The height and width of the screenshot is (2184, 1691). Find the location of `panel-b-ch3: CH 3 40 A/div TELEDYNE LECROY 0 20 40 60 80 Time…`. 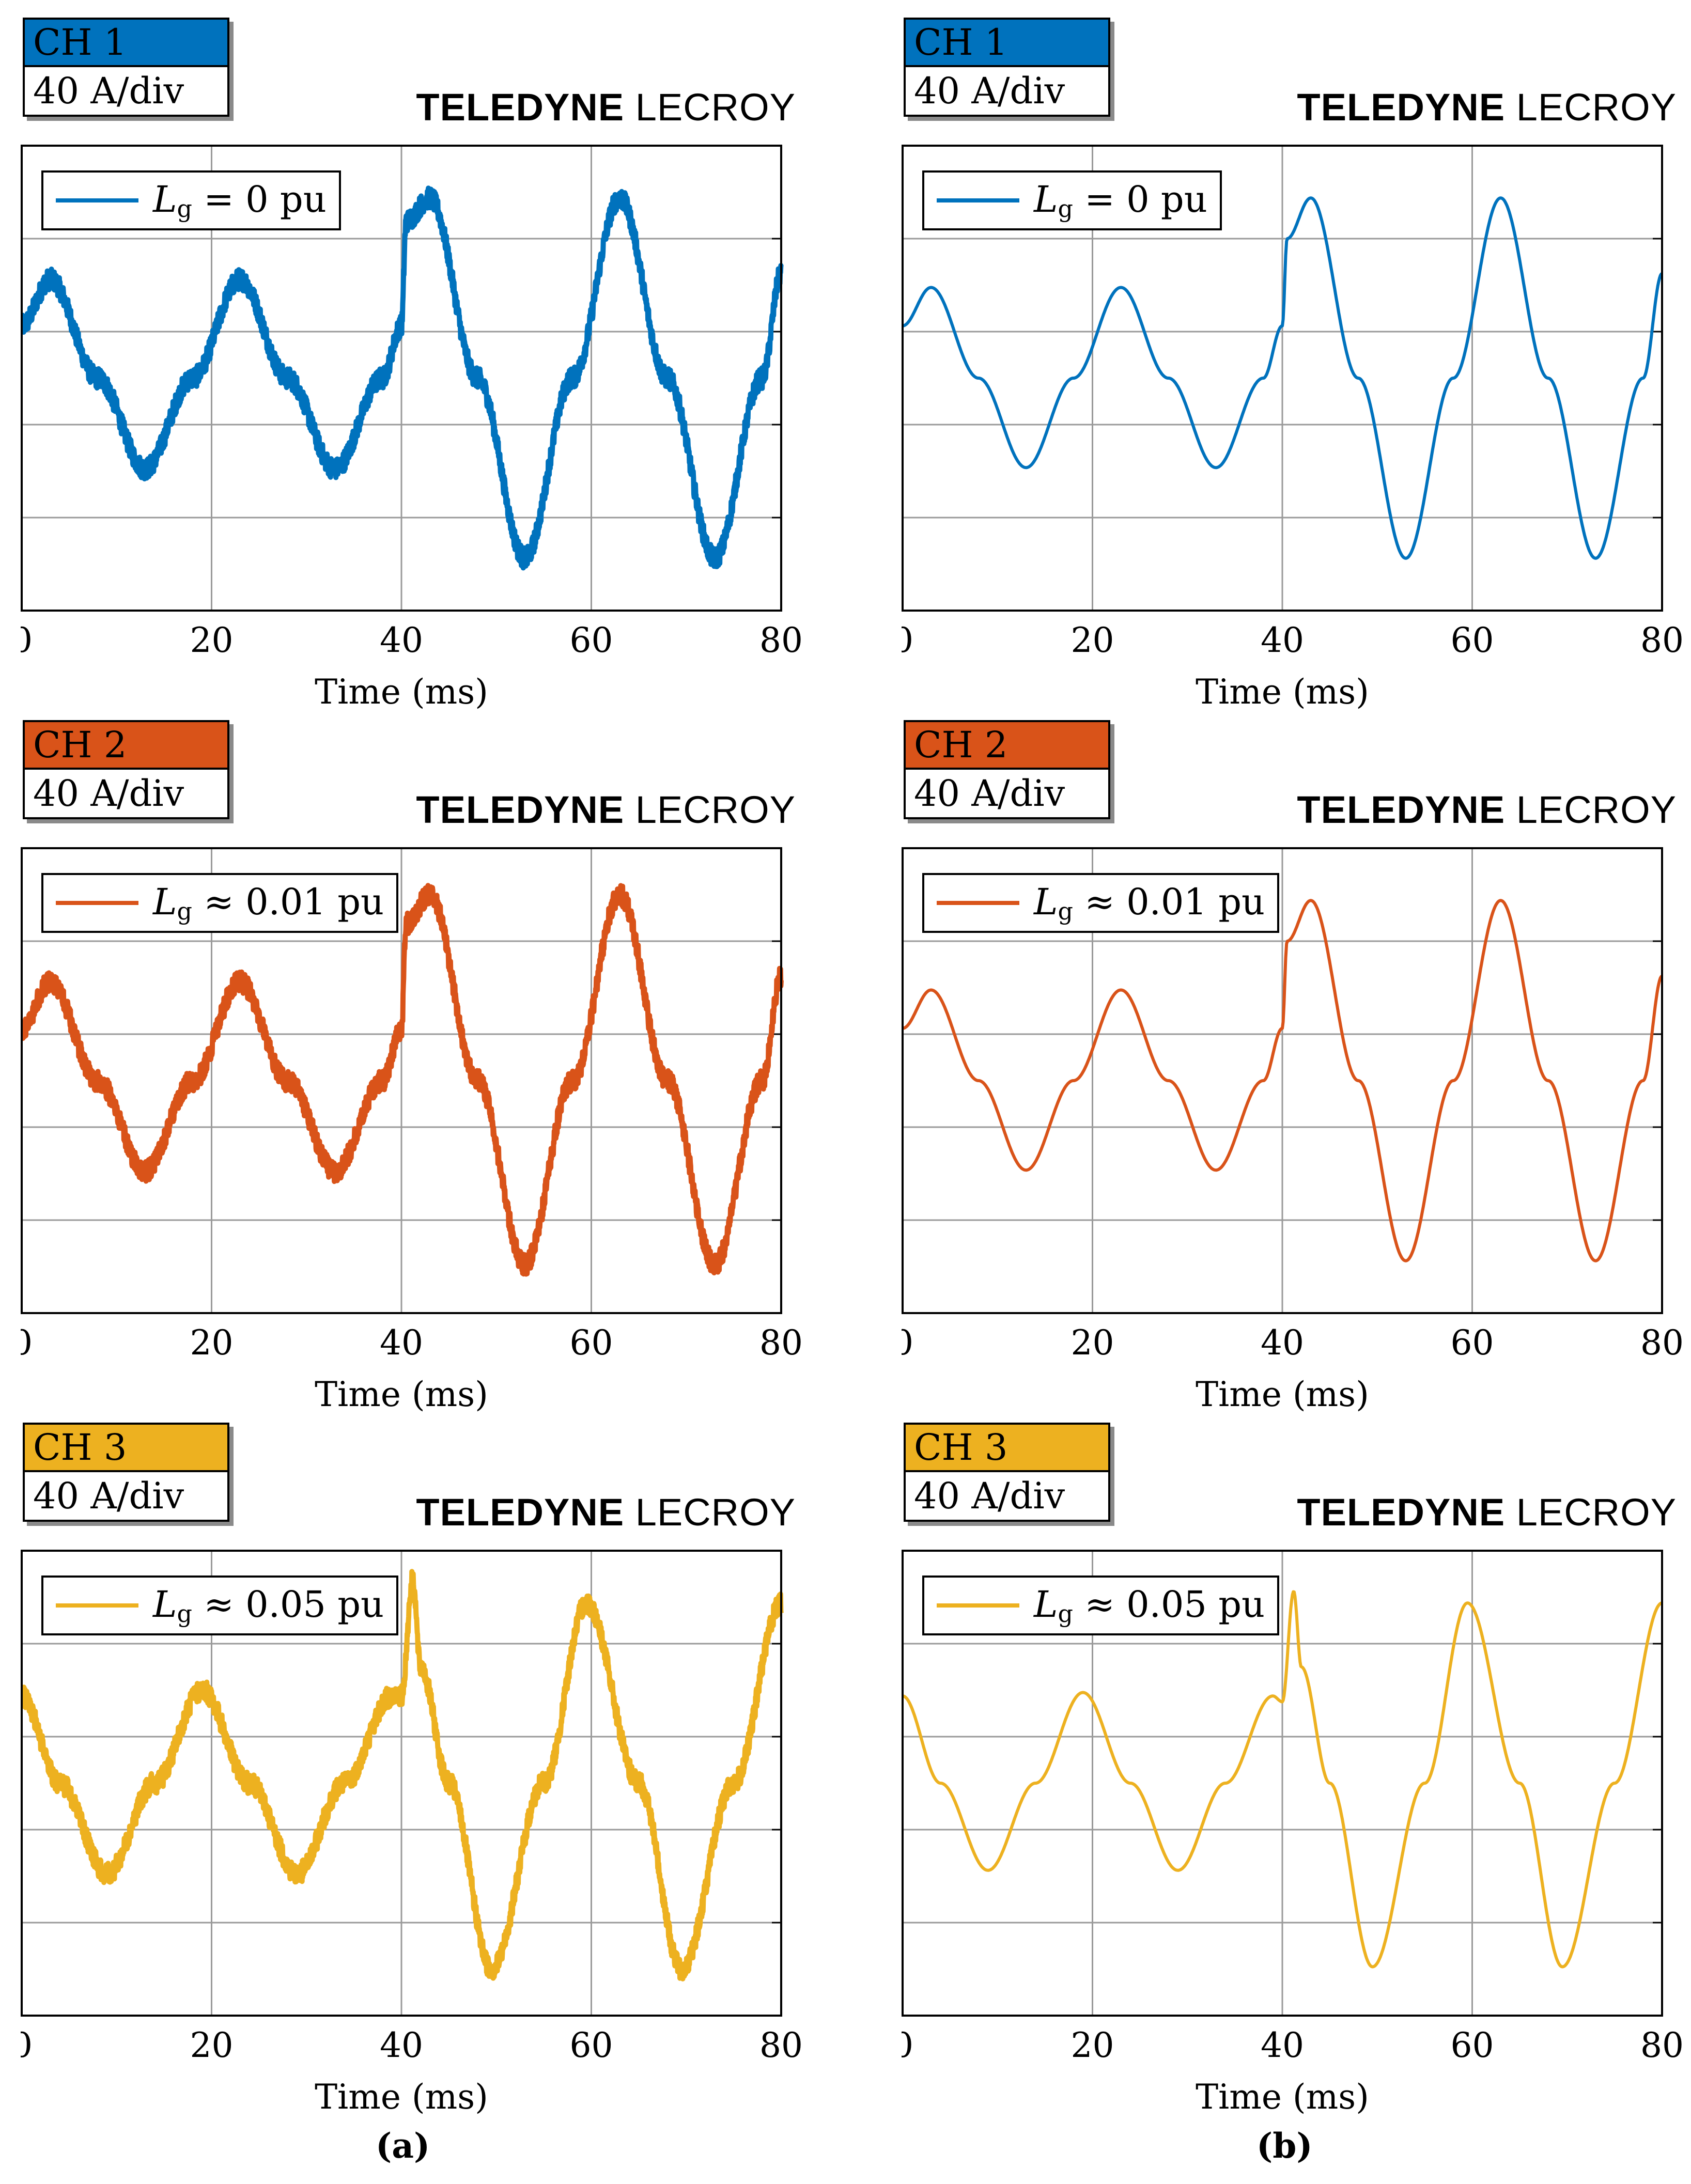

panel-b-ch3: CH 3 40 A/div TELEDYNE LECROY 0 20 40 60 80 Time… is located at coordinates (1296, 1772).